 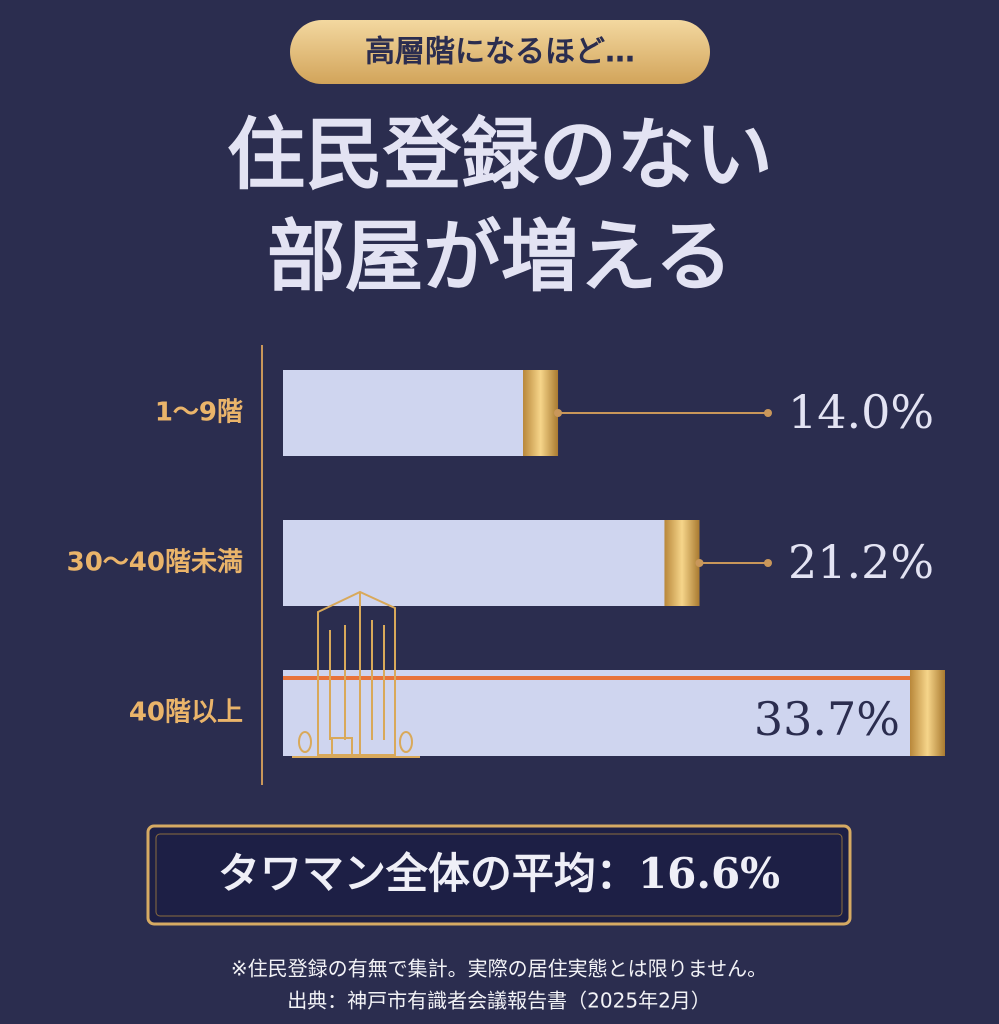 What do you see at coordinates (356, 674) in the screenshot?
I see `building-icon` at bounding box center [356, 674].